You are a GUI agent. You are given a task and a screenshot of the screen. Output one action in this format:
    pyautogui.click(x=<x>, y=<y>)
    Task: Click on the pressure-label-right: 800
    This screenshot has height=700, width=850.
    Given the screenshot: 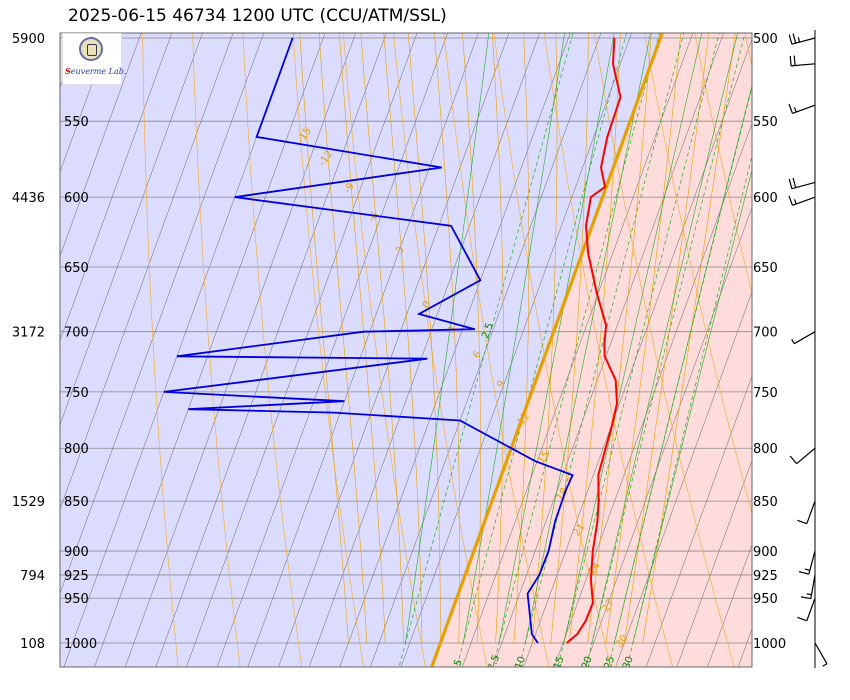 What is the action you would take?
    pyautogui.click(x=765, y=449)
    